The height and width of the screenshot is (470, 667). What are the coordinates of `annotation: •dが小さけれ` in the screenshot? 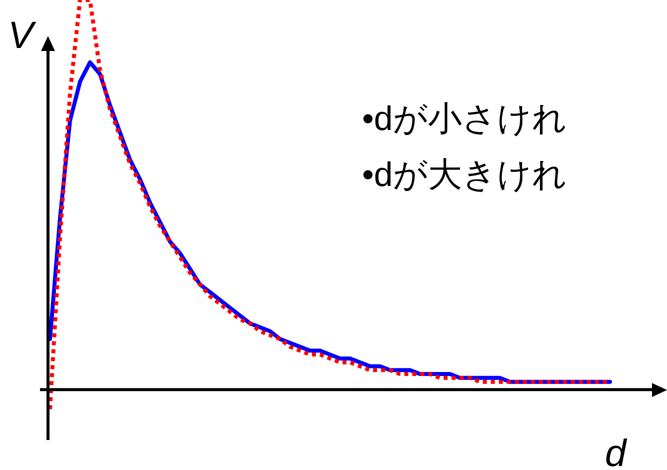 It's located at (464, 119).